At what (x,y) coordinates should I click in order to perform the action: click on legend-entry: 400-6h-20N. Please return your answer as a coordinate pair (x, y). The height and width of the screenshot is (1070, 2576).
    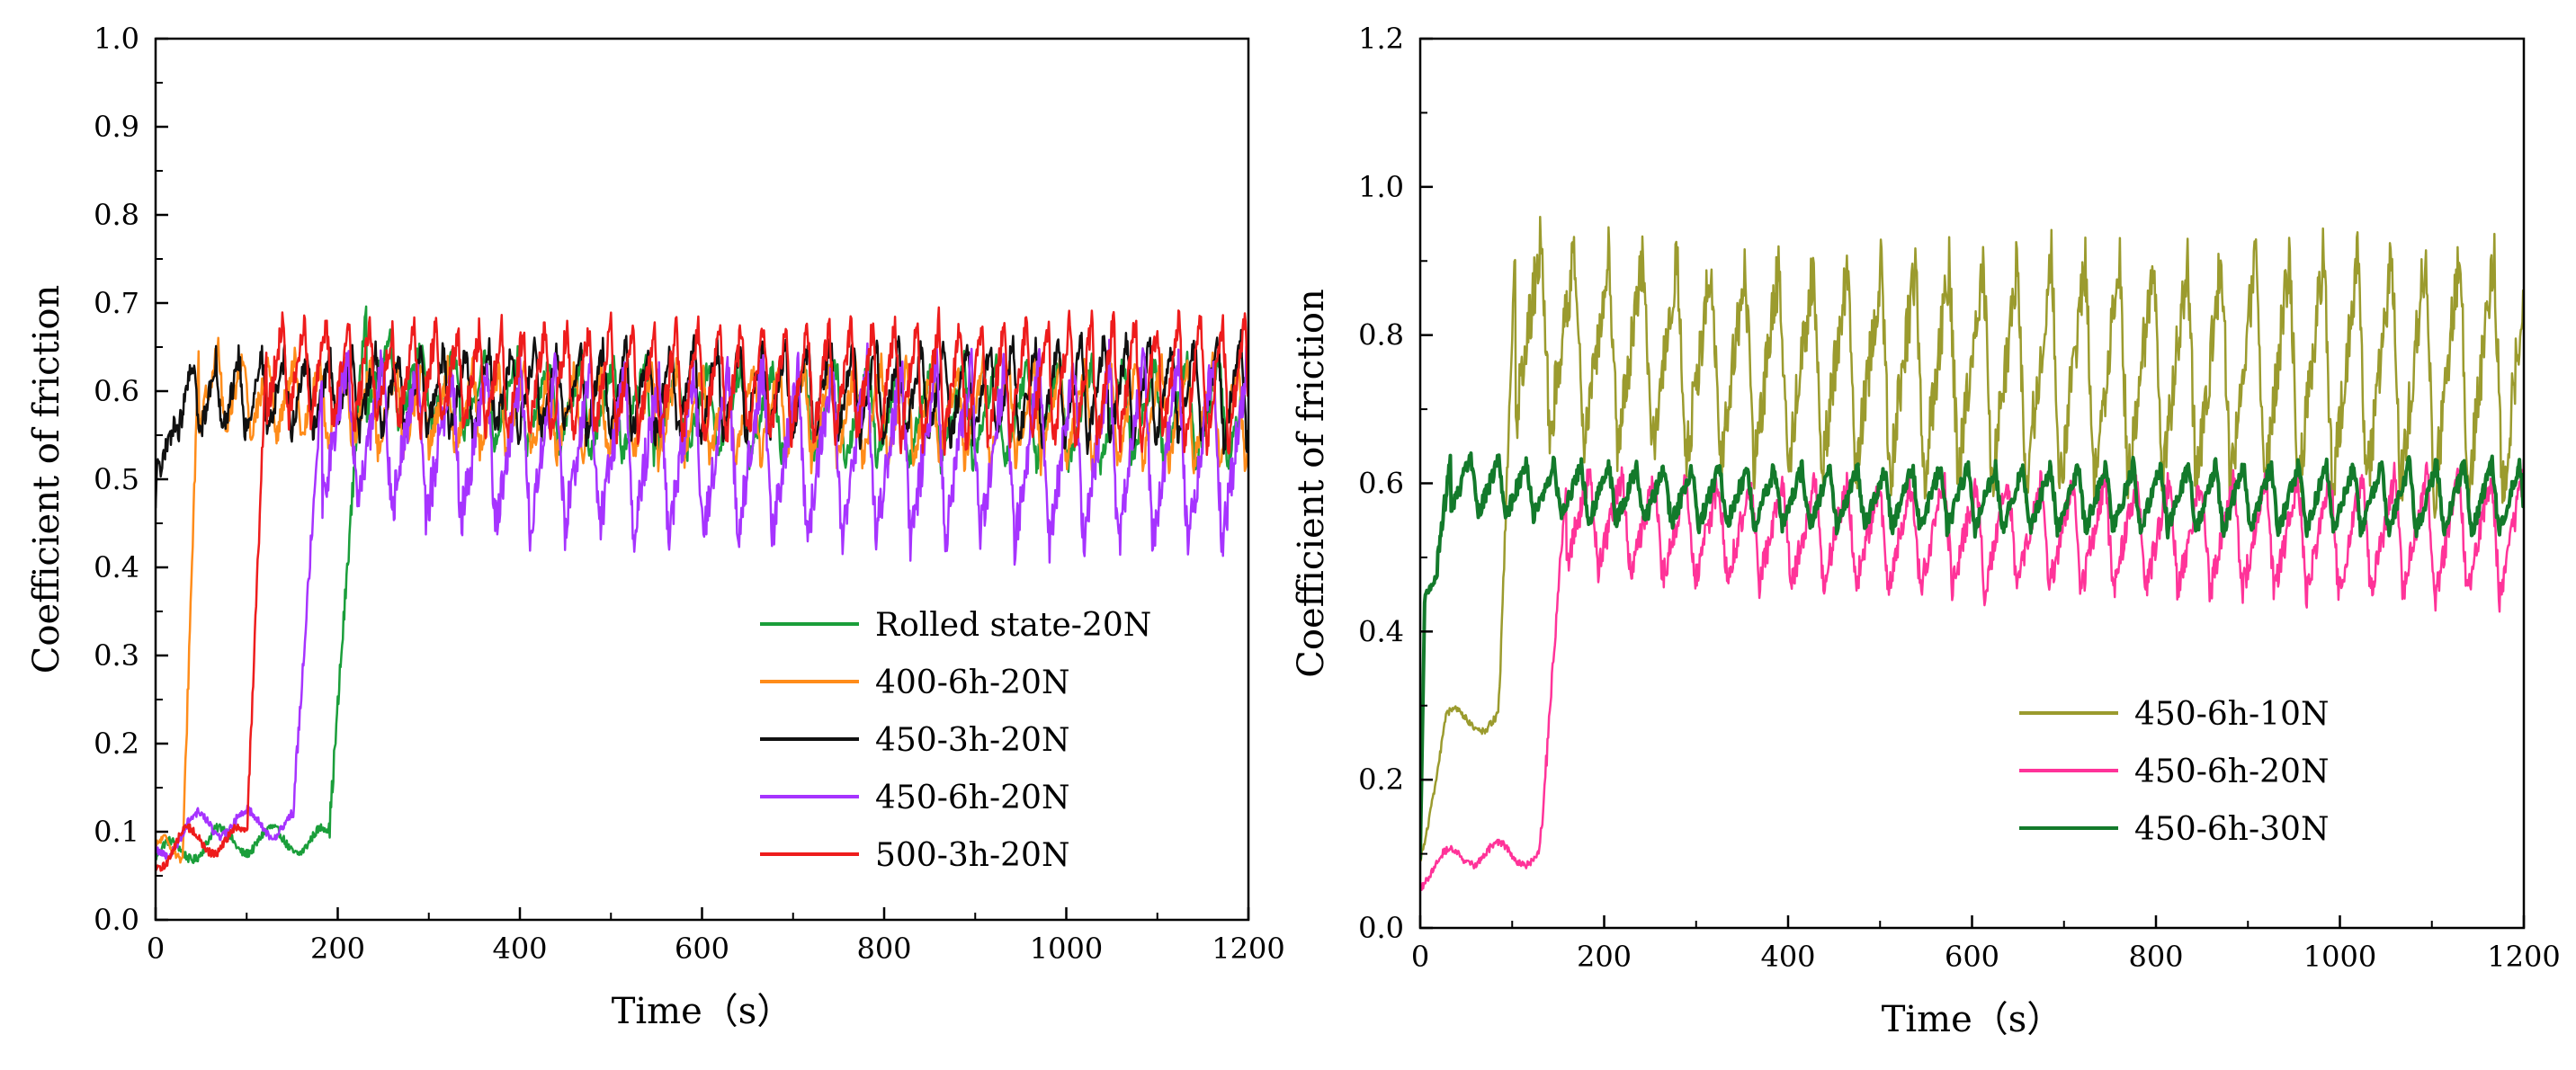
    Looking at the image, I should click on (972, 682).